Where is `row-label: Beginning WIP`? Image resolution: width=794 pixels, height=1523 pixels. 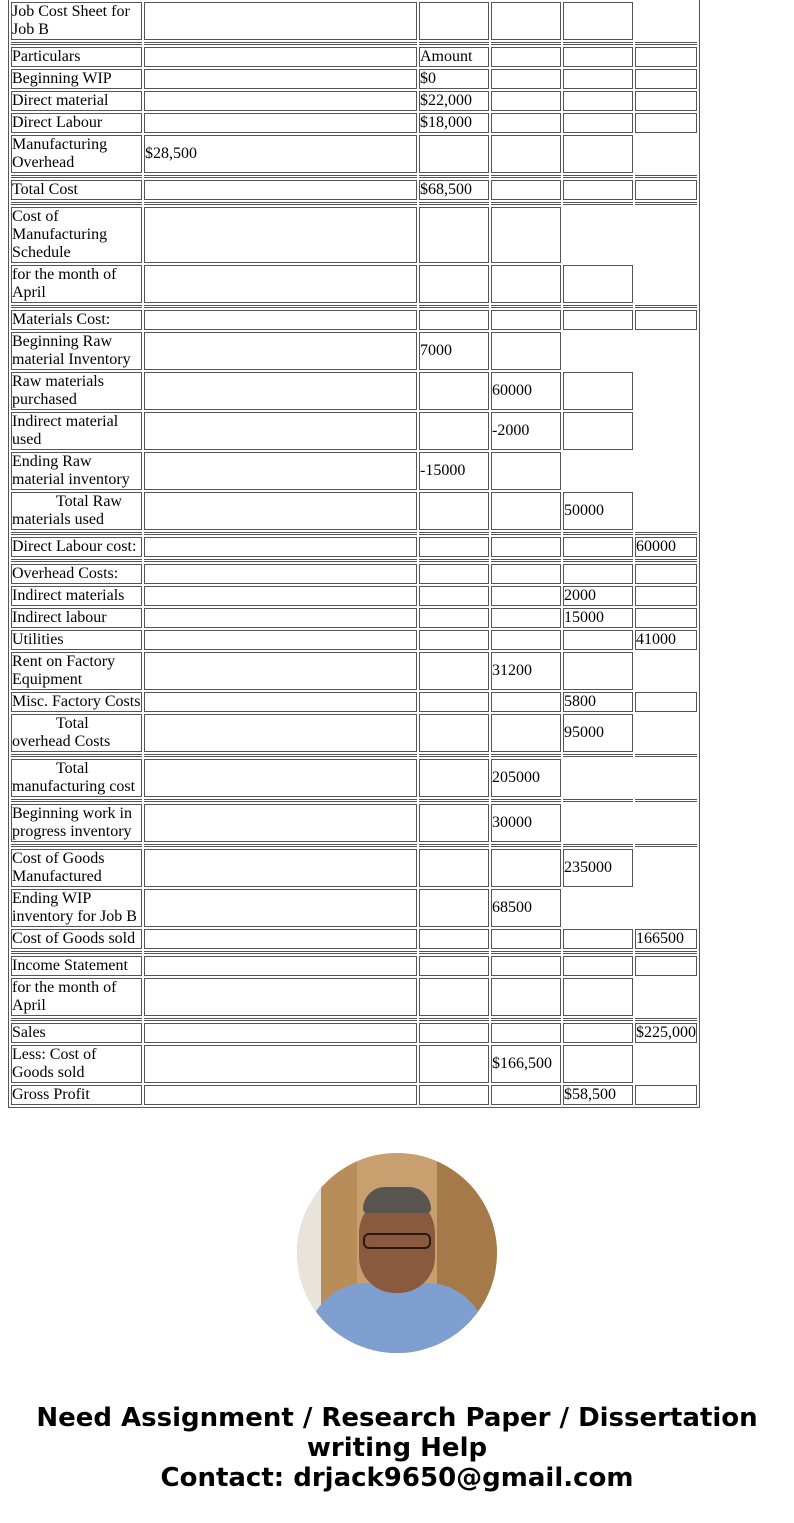
row-label: Beginning WIP is located at coordinates (76, 79).